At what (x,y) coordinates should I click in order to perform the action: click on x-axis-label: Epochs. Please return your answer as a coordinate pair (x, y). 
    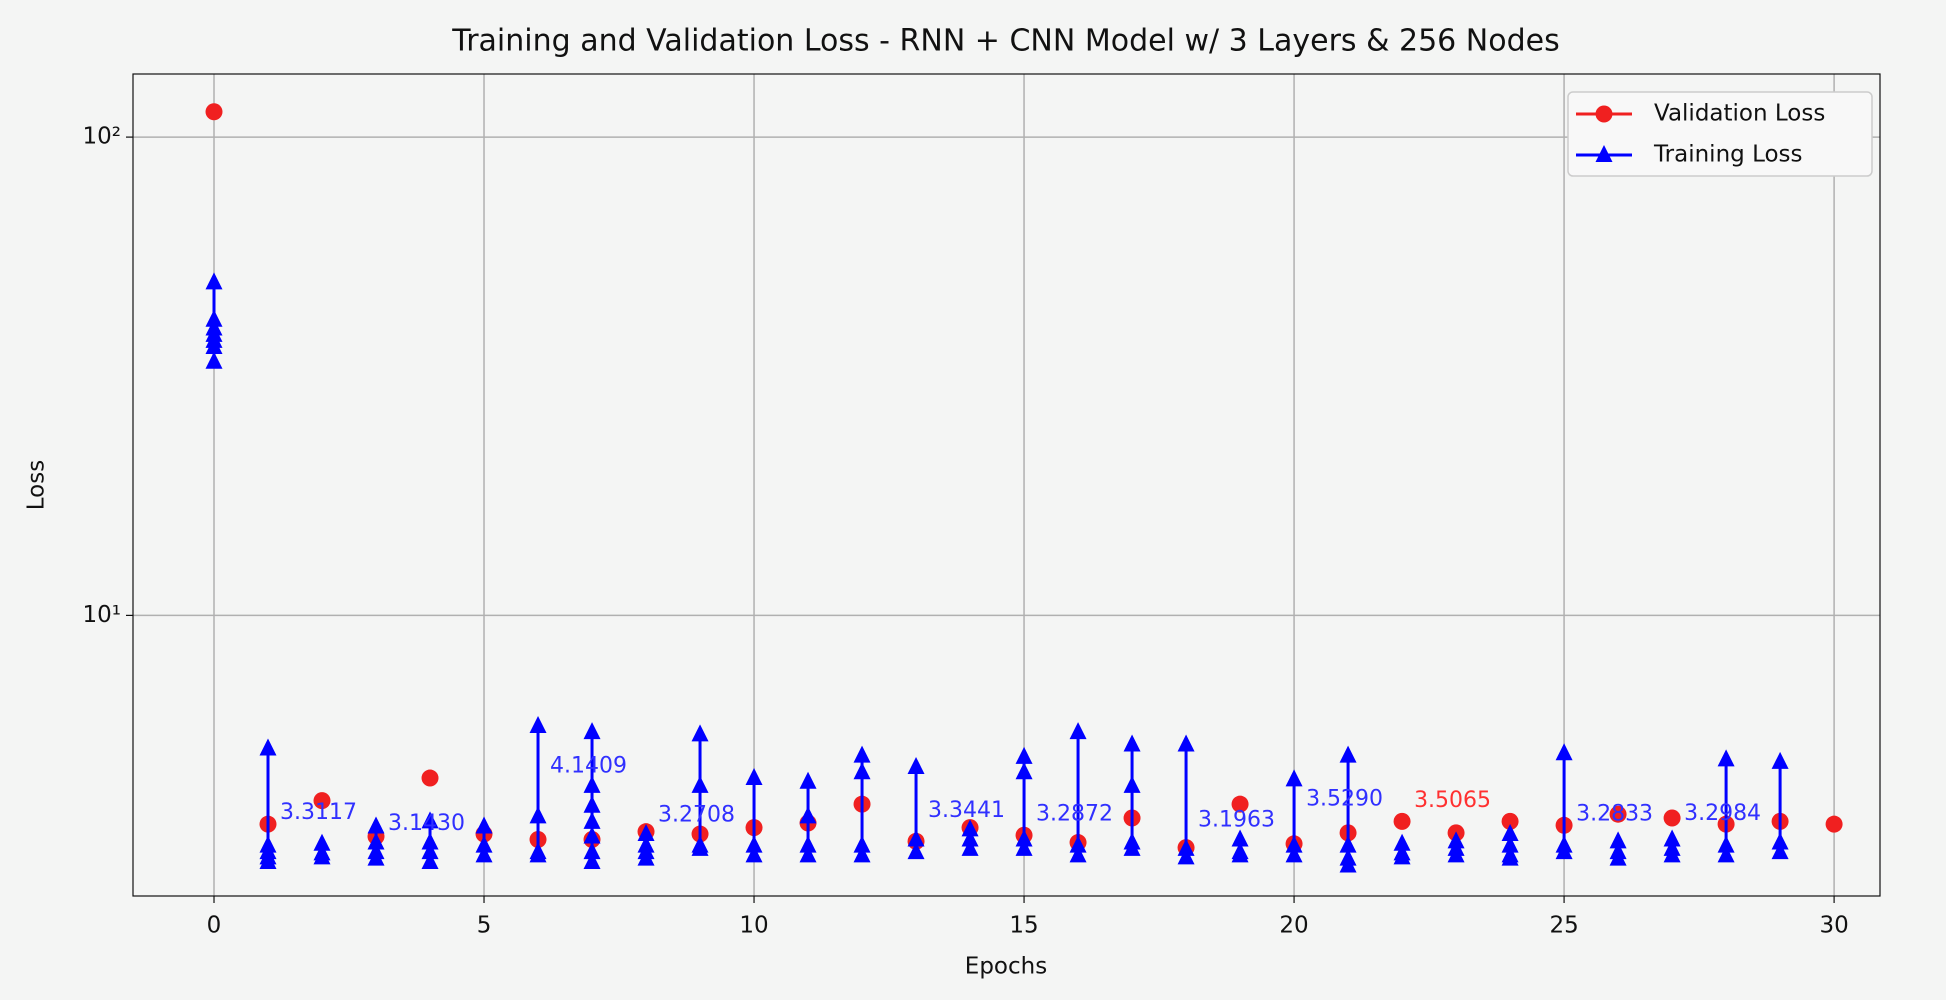
    Looking at the image, I should click on (1006, 967).